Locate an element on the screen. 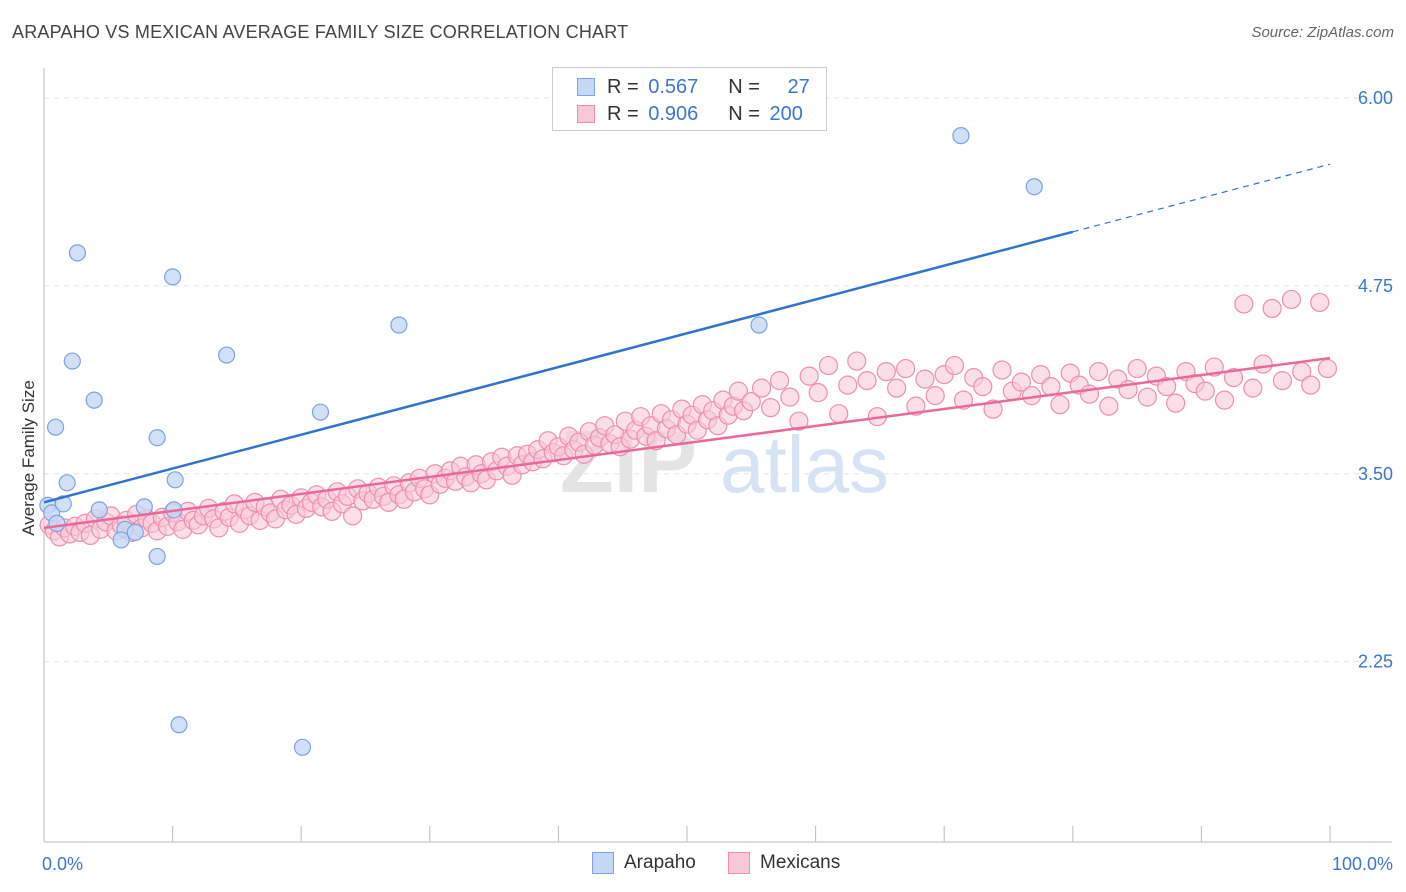 The width and height of the screenshot is (1406, 892). source-label: Source: ZipAtlas.com is located at coordinates (1322, 32).